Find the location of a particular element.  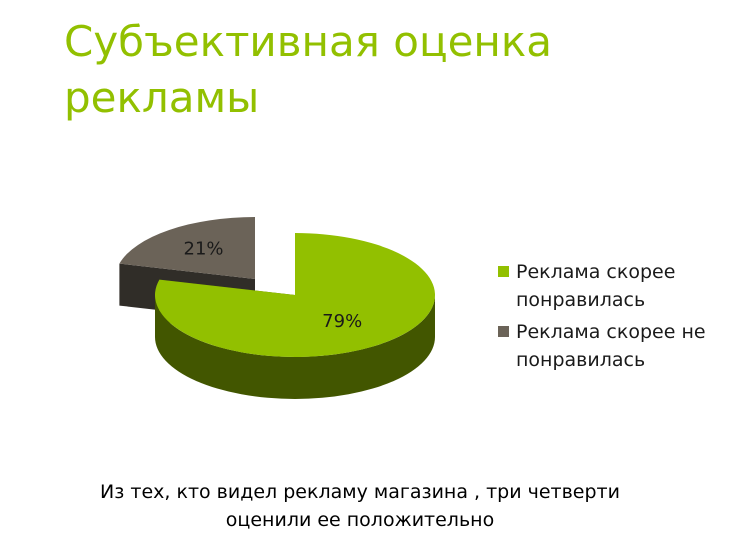

legend-item: Реклама скорее понравилась is located at coordinates (616, 286).